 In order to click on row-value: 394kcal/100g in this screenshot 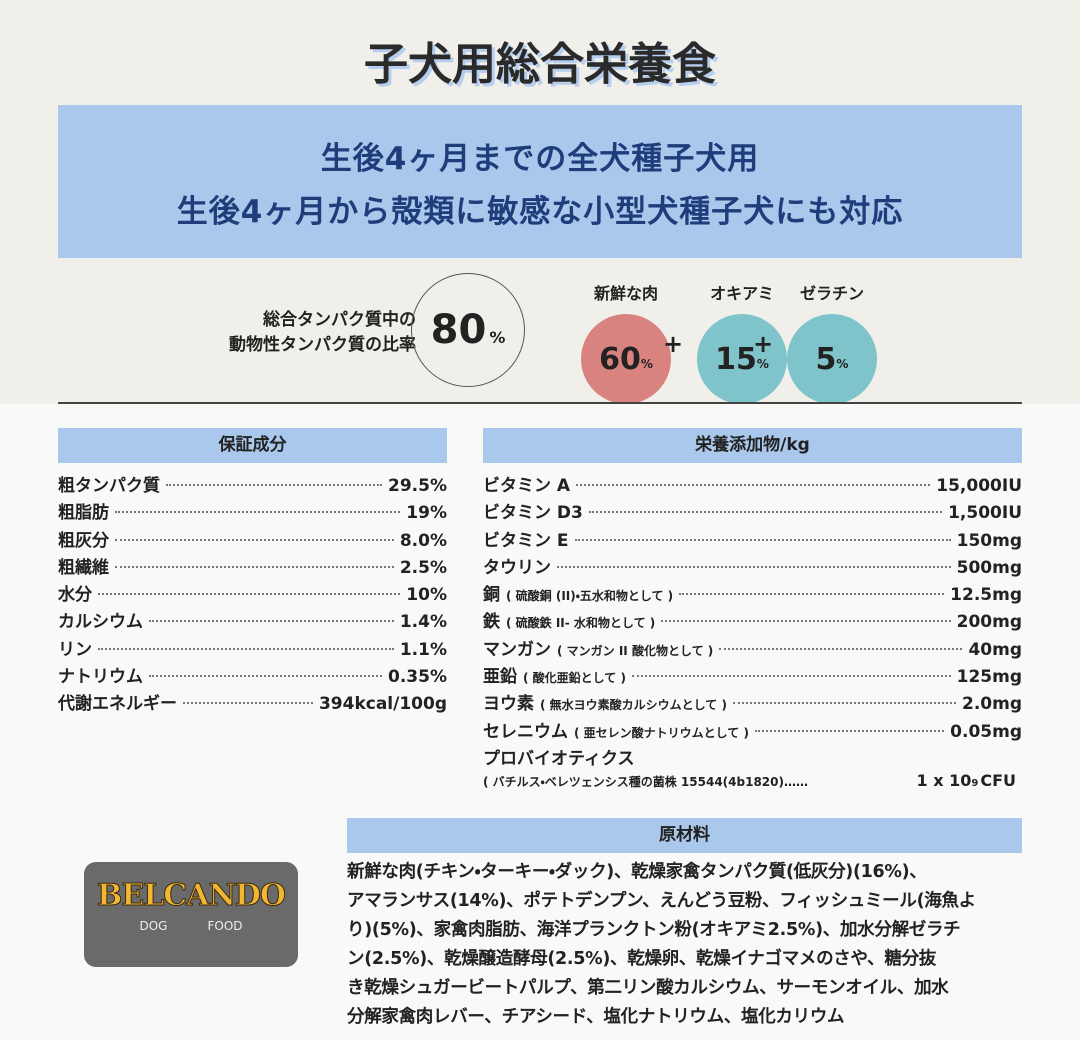, I will do `click(382, 704)`.